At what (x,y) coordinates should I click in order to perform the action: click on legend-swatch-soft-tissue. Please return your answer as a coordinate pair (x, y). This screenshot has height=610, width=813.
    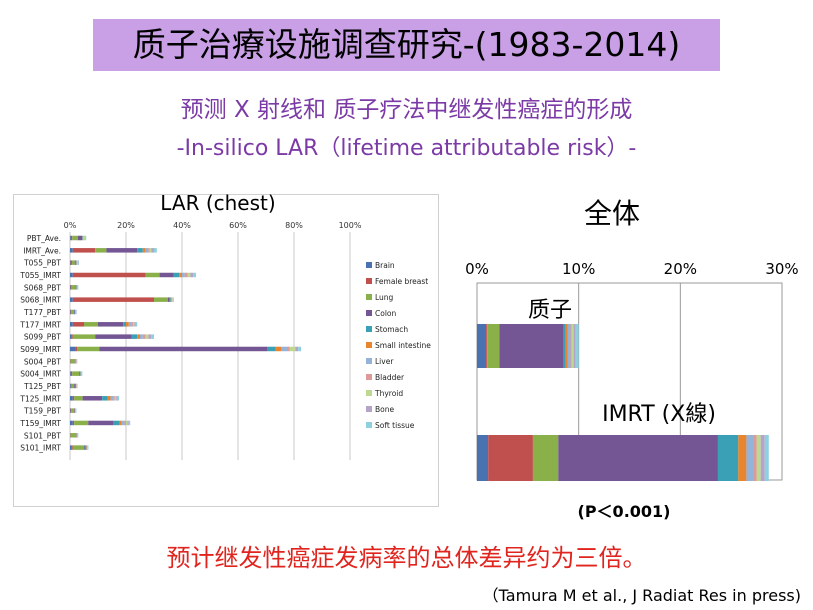
    Looking at the image, I should click on (369, 425).